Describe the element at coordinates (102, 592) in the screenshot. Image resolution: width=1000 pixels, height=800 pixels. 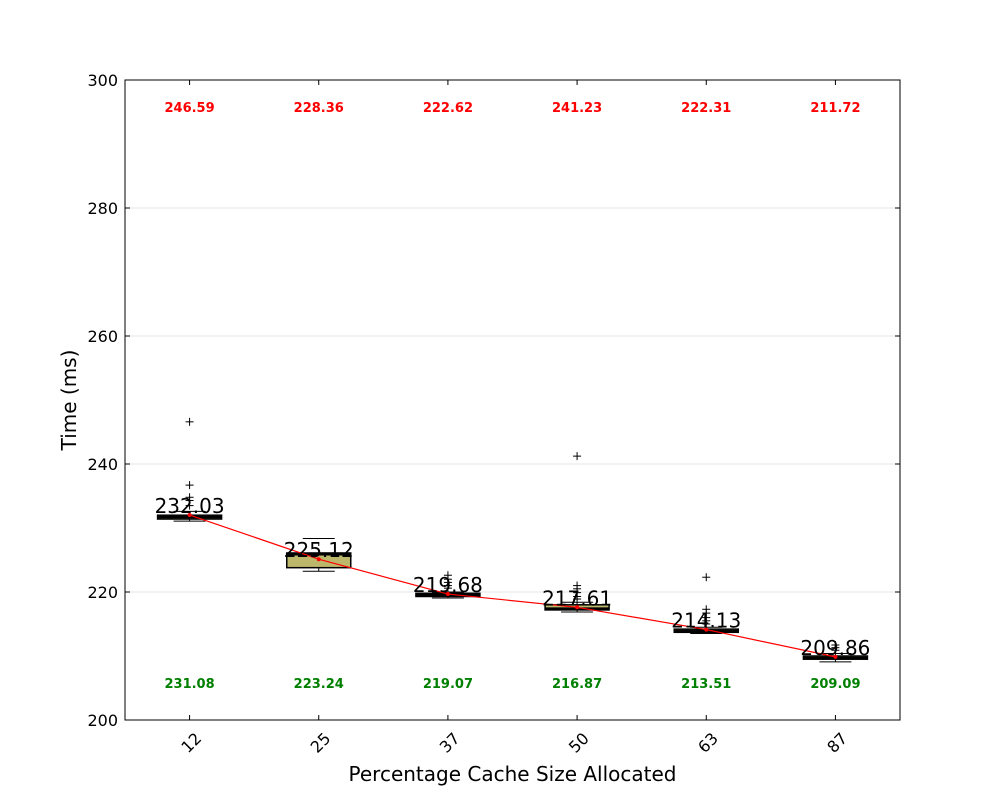
I see `y-tick-label: 220` at that location.